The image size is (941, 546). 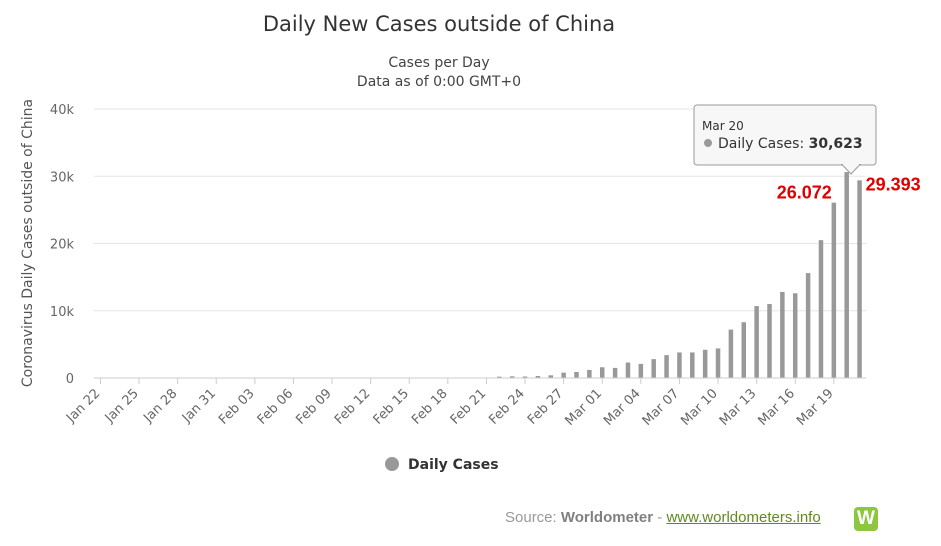 What do you see at coordinates (353, 407) in the screenshot?
I see `x-tick-label: Feb 12` at bounding box center [353, 407].